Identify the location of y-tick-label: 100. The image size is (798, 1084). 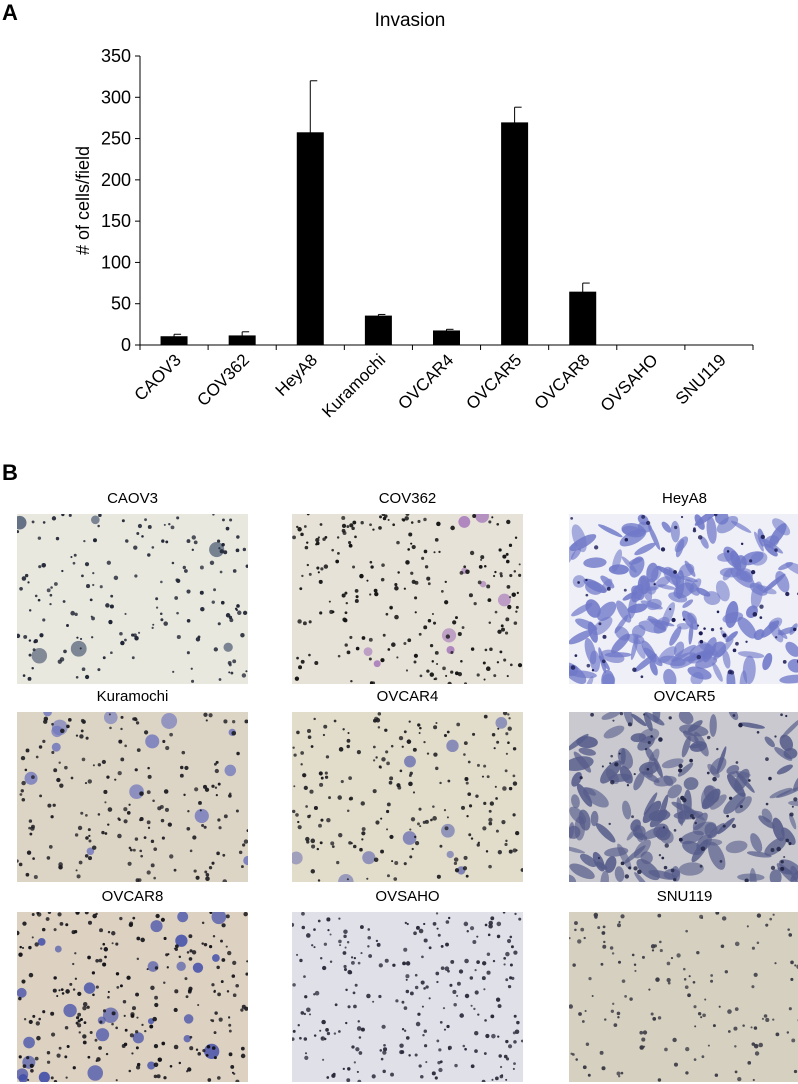
(116, 262).